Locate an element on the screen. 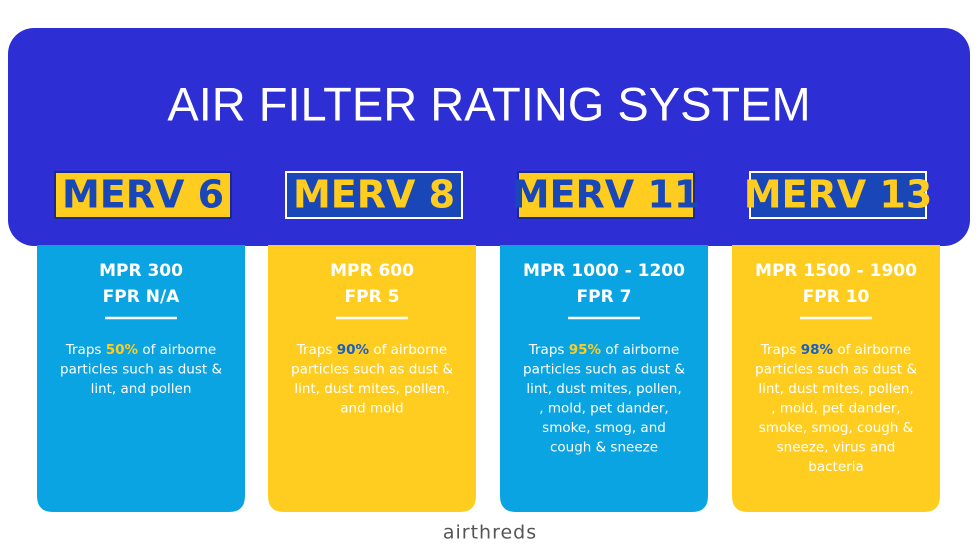 Image resolution: width=980 pixels, height=555 pixels. fpr: FPR 7 is located at coordinates (604, 297).